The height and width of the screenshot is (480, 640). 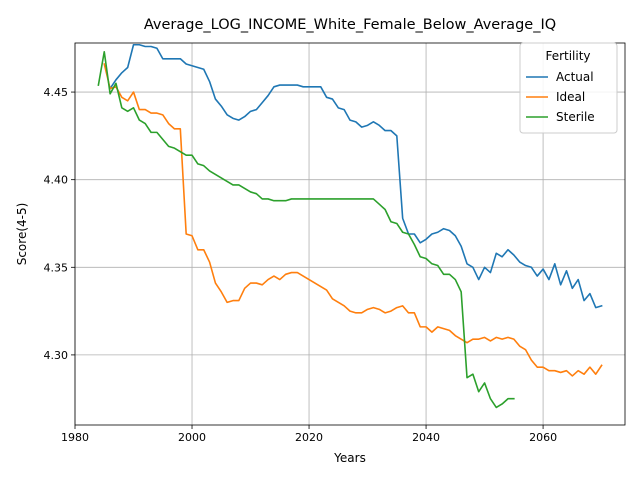 What do you see at coordinates (56, 355) in the screenshot?
I see `y-tick-label: 4.30` at bounding box center [56, 355].